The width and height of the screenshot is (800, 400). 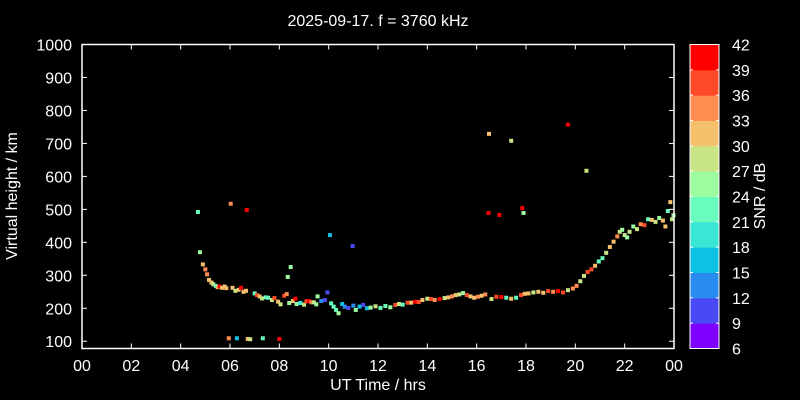 What do you see at coordinates (329, 366) in the screenshot?
I see `x-tick-label: 10` at bounding box center [329, 366].